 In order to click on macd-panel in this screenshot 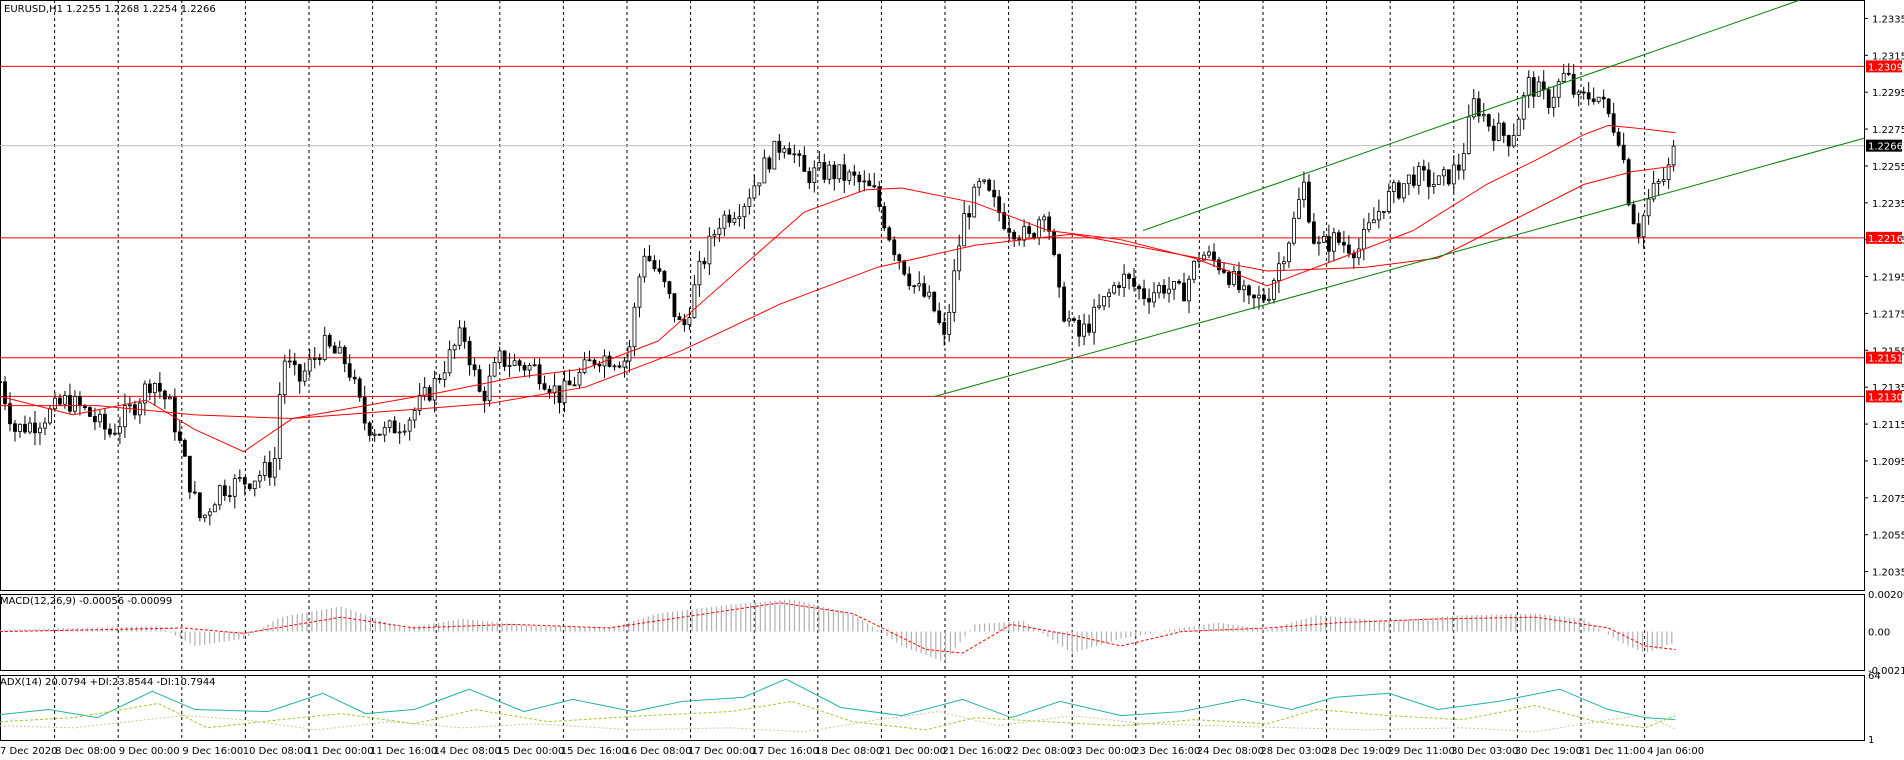, I will do `click(838, 630)`.